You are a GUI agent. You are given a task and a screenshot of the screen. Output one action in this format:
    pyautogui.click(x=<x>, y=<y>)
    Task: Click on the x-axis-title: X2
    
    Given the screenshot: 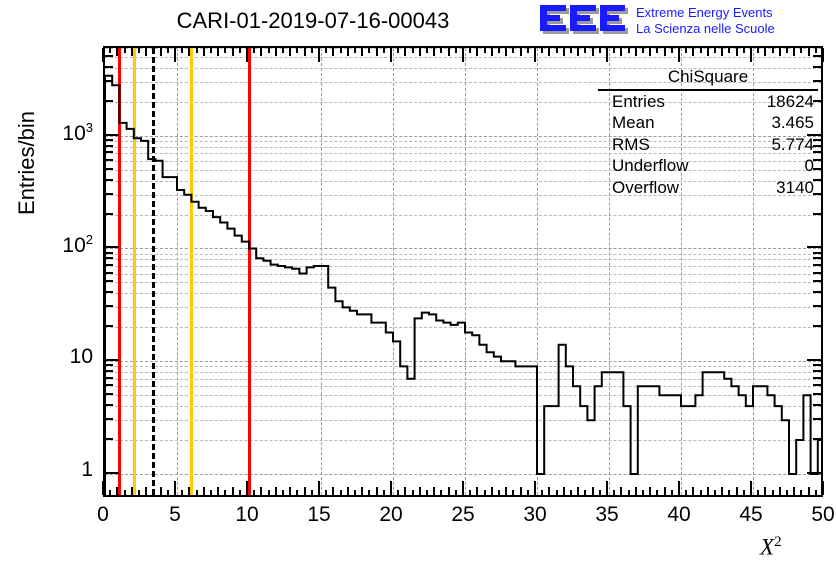 What is the action you would take?
    pyautogui.click(x=771, y=547)
    